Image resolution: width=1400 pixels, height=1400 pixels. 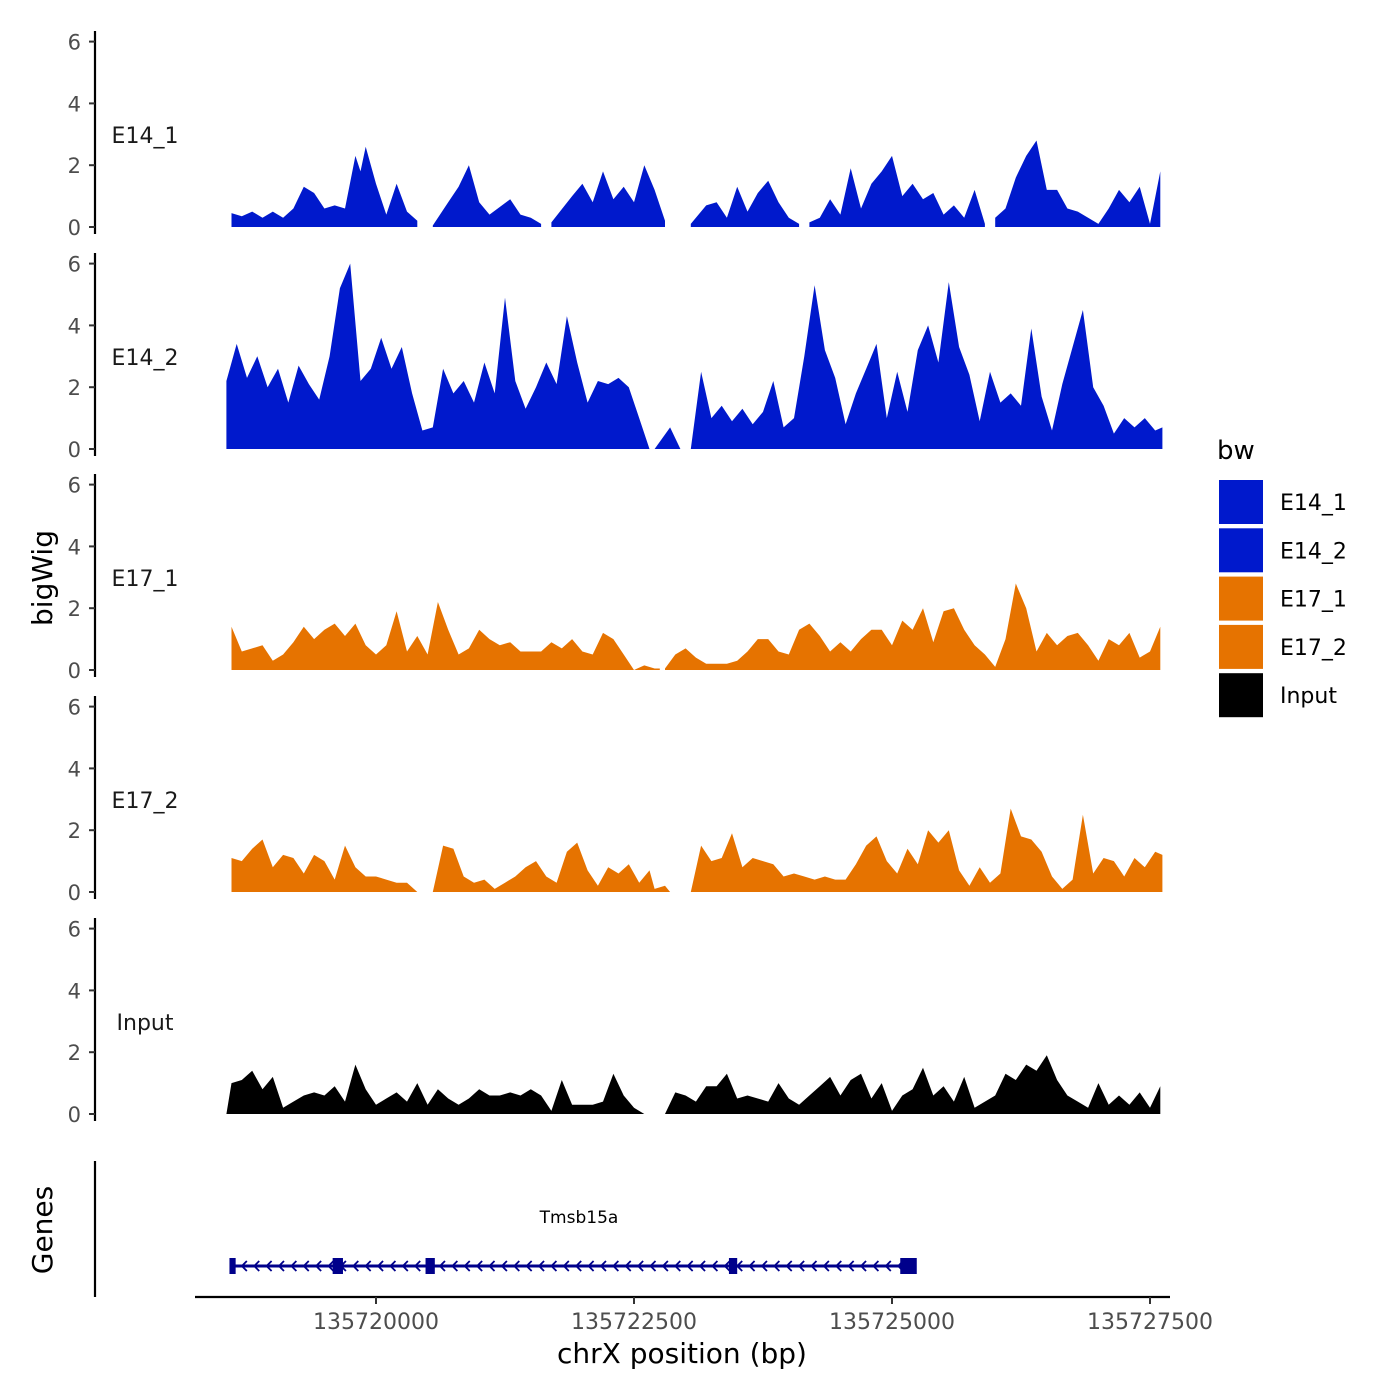 I want to click on panel-label: E14_1, so click(x=145, y=136).